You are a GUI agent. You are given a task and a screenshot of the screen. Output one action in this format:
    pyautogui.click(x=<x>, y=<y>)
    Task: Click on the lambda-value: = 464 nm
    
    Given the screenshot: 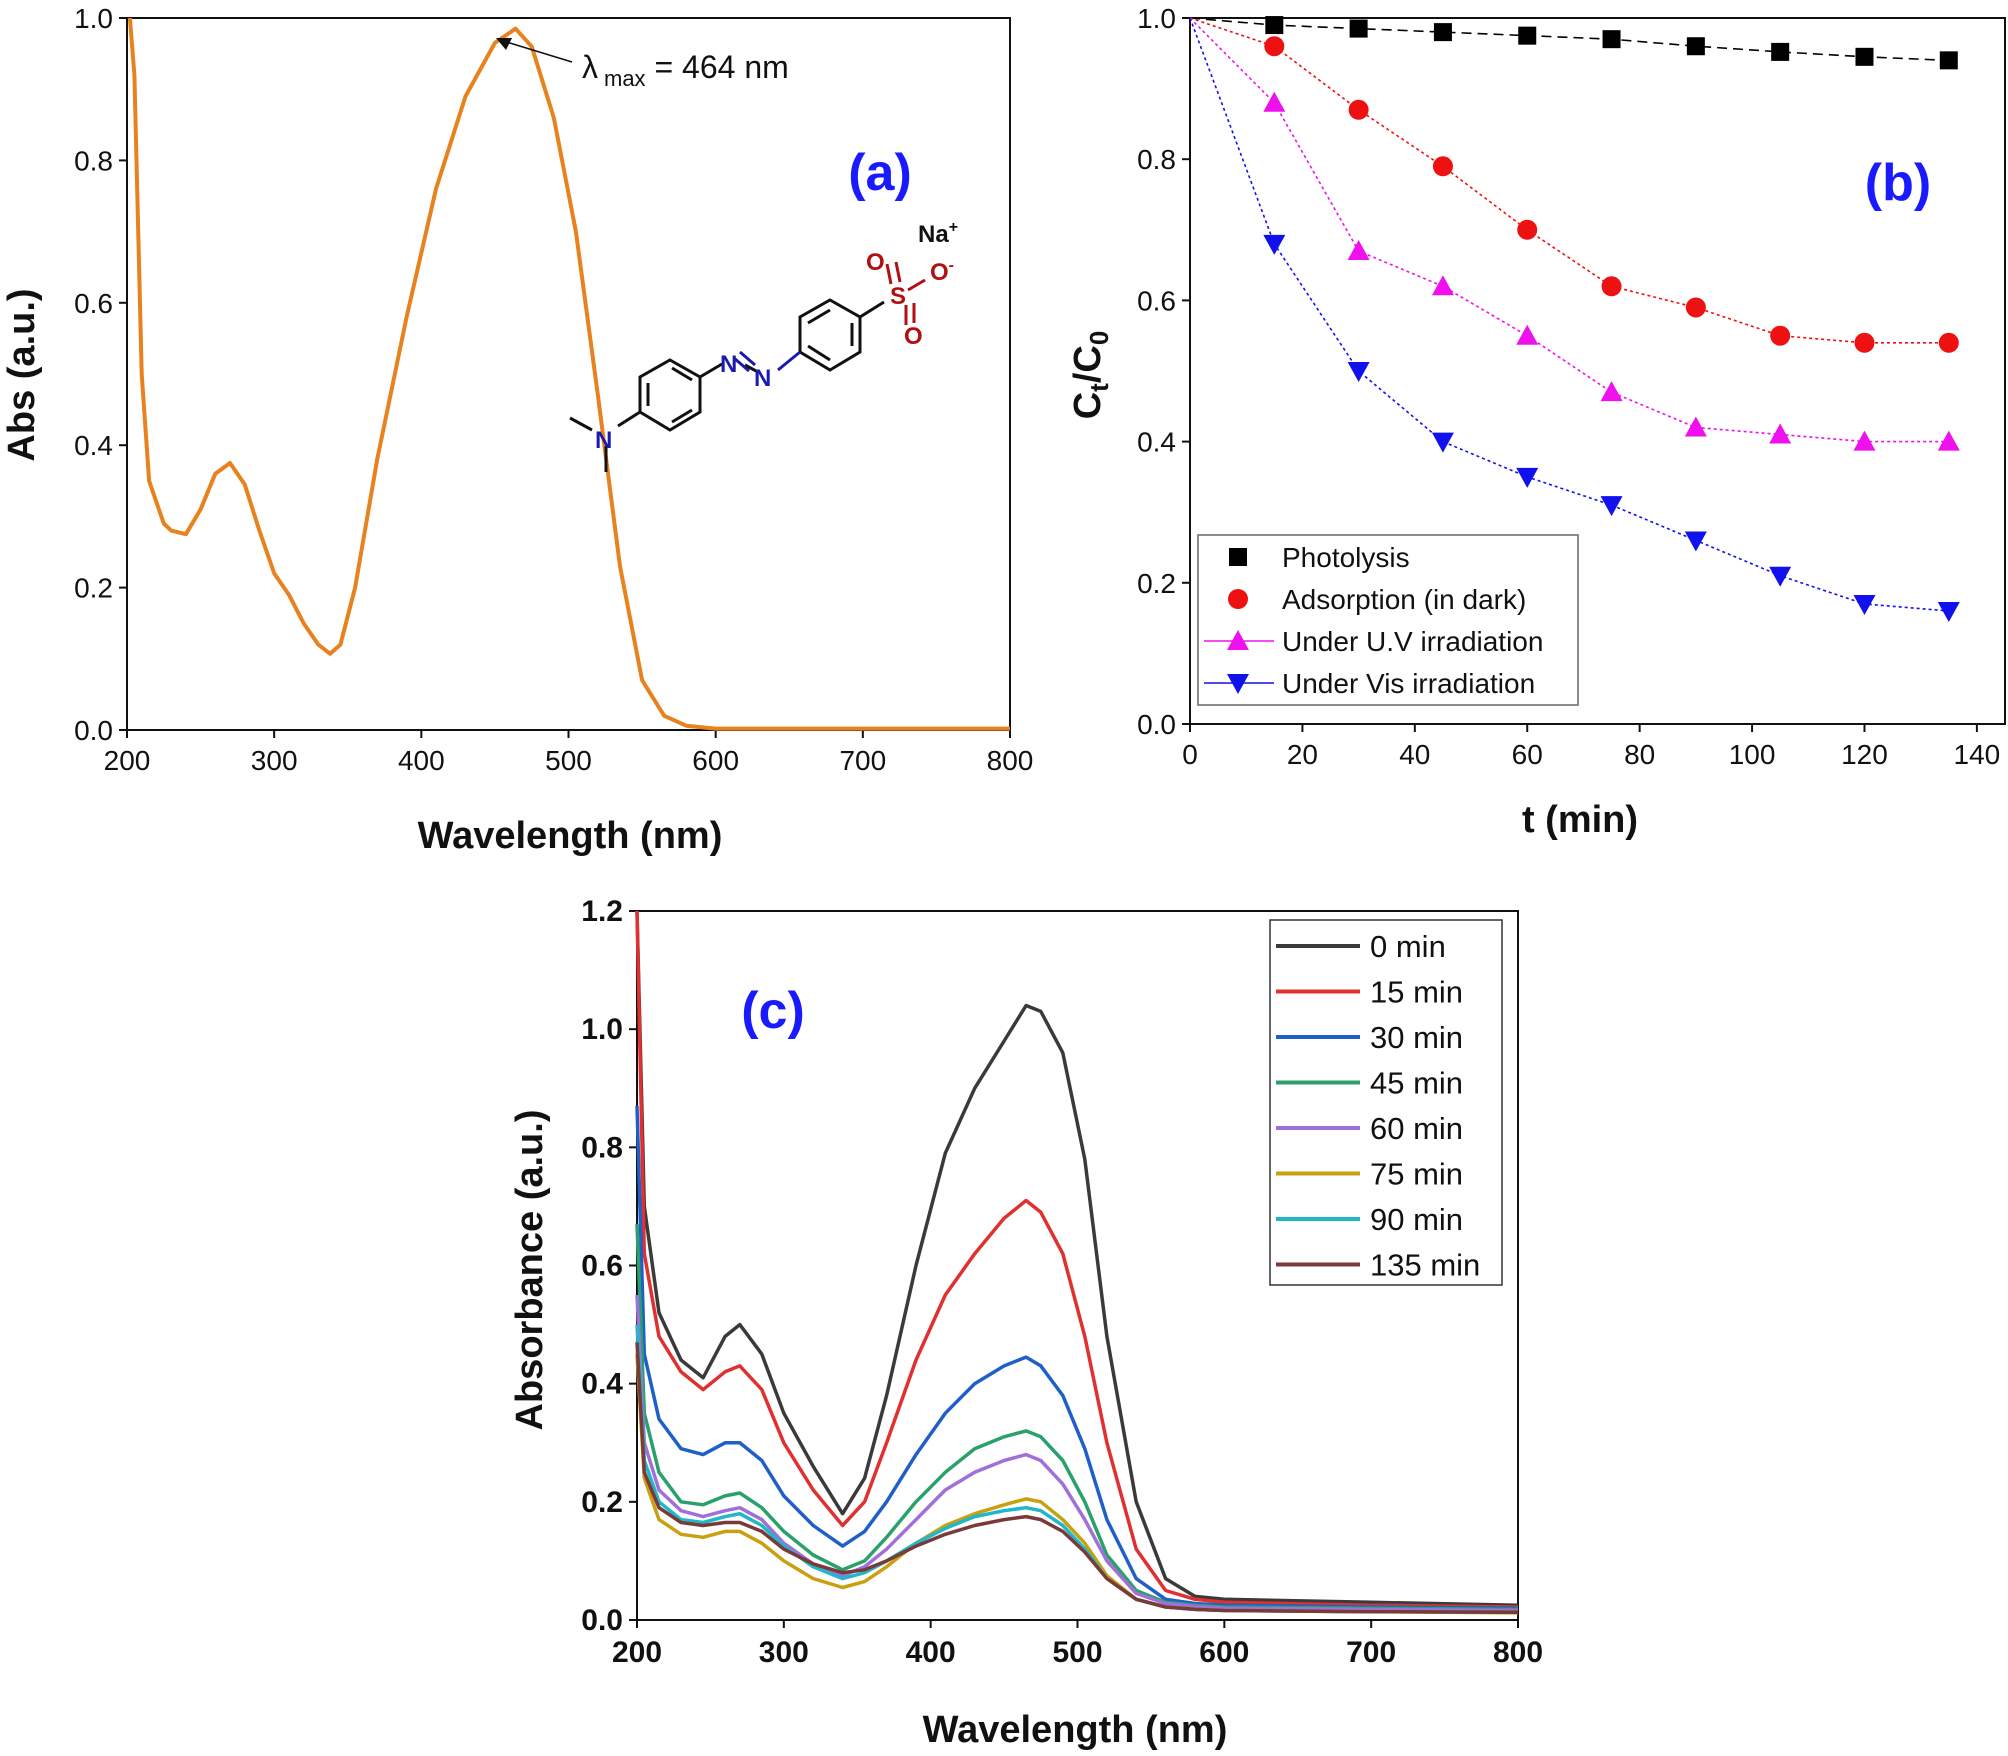 What is the action you would take?
    pyautogui.click(x=717, y=67)
    